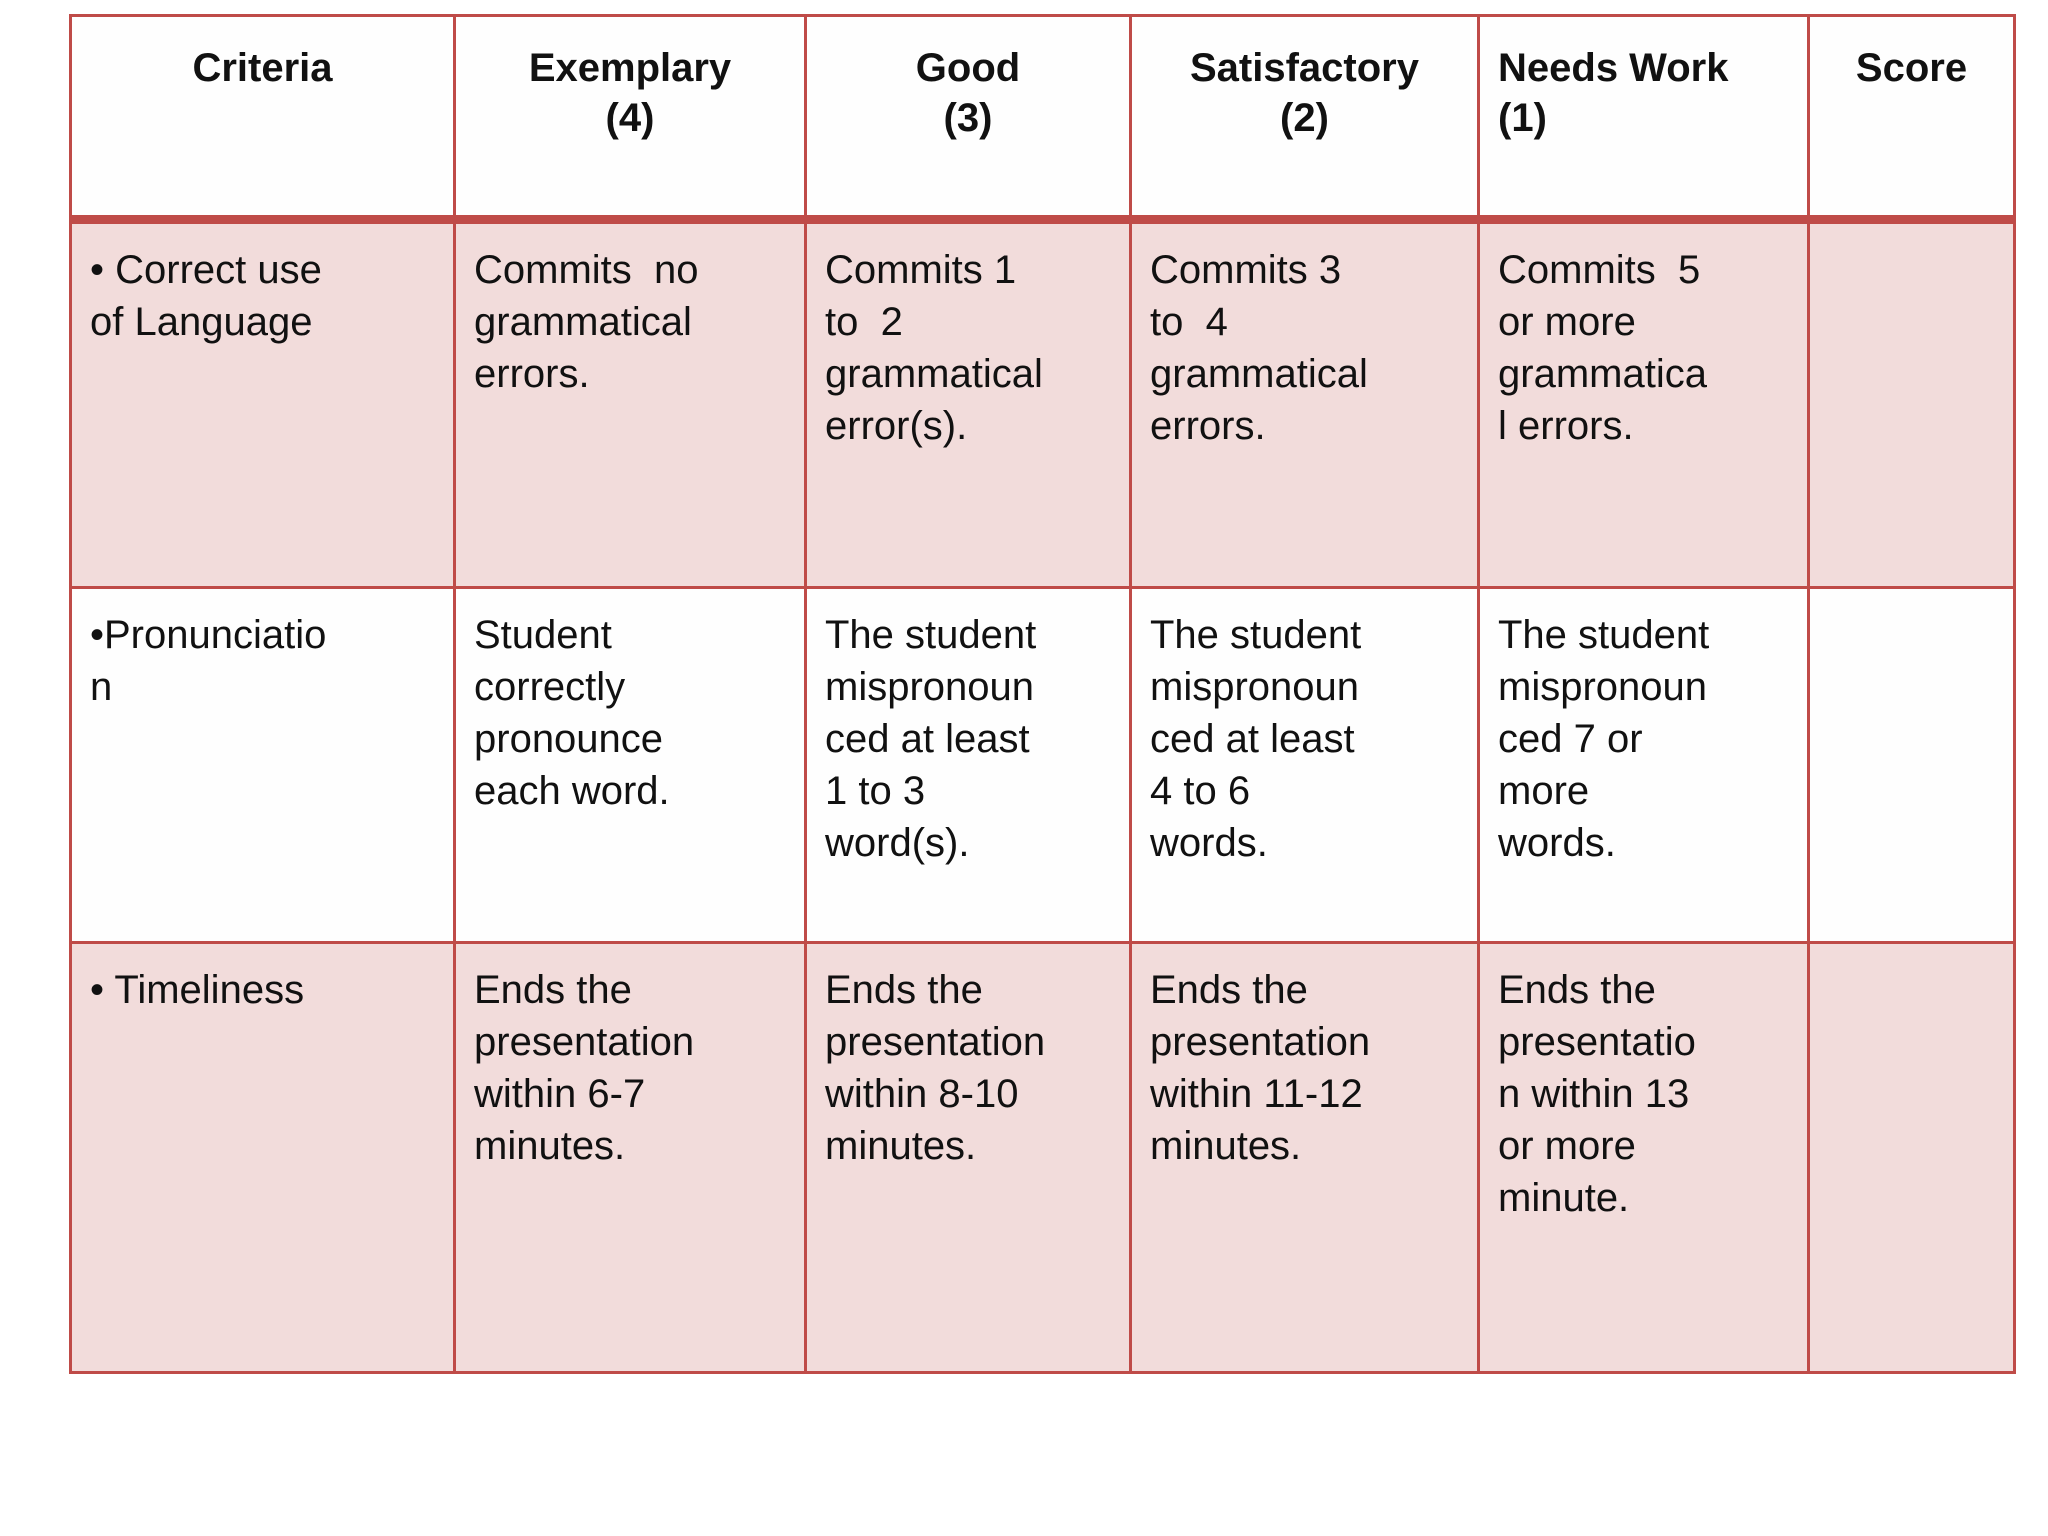 The width and height of the screenshot is (2048, 1536). Describe the element at coordinates (968, 403) in the screenshot. I see `level-cell-good: Commits 1 to 2 grammatical error(s).` at that location.